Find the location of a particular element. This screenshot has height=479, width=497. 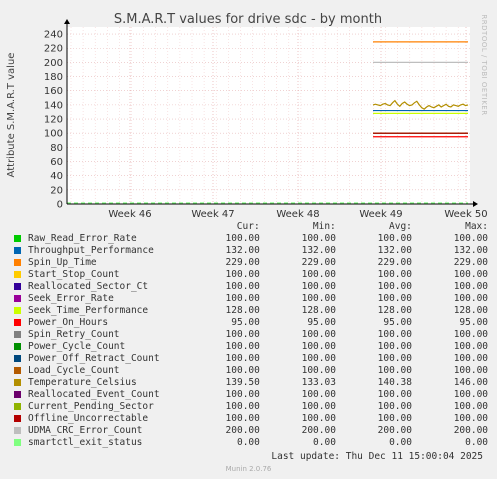

col-cur: Cur: is located at coordinates (248, 226).